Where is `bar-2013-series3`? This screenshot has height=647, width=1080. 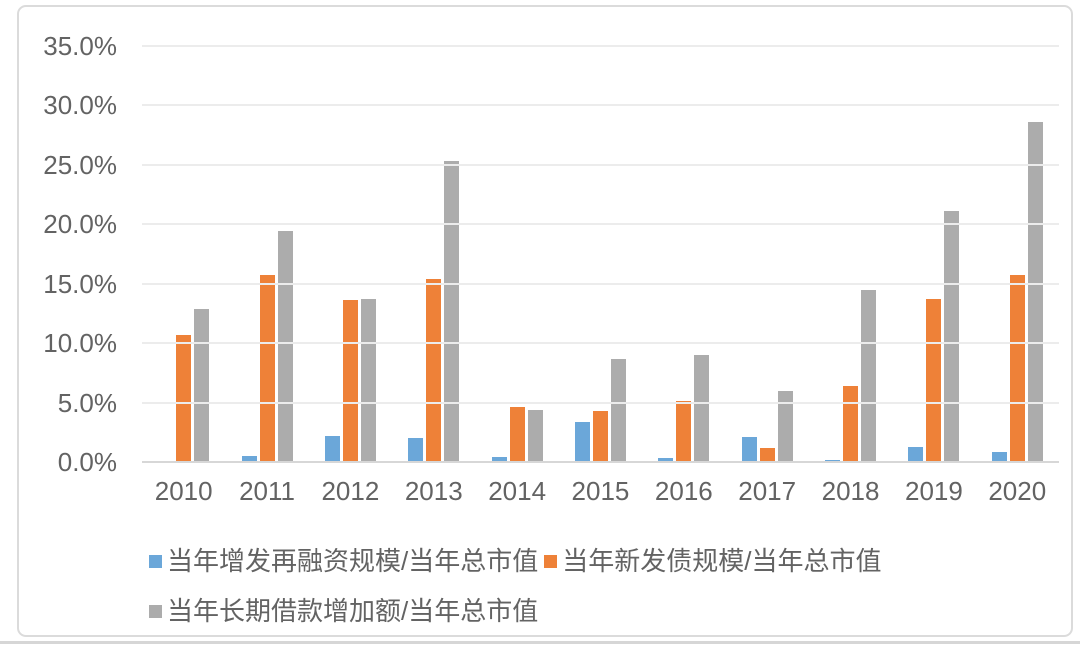
bar-2013-series3 is located at coordinates (452, 311).